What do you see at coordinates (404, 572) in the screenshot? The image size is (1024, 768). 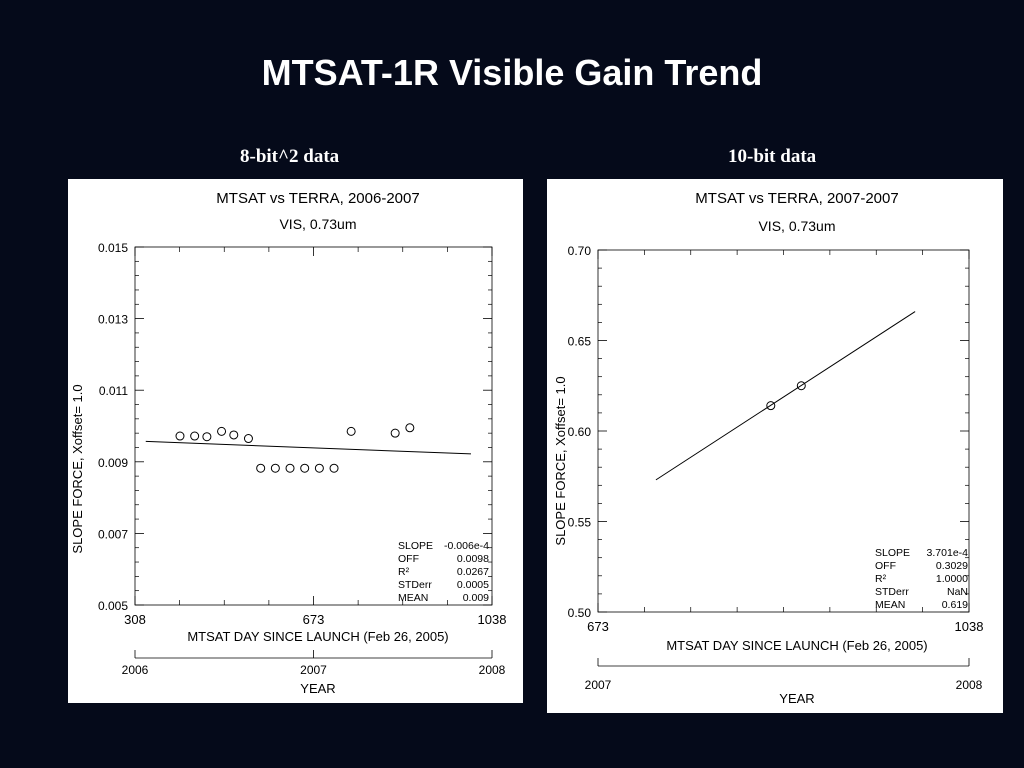 I see `left-stats-label: R²` at bounding box center [404, 572].